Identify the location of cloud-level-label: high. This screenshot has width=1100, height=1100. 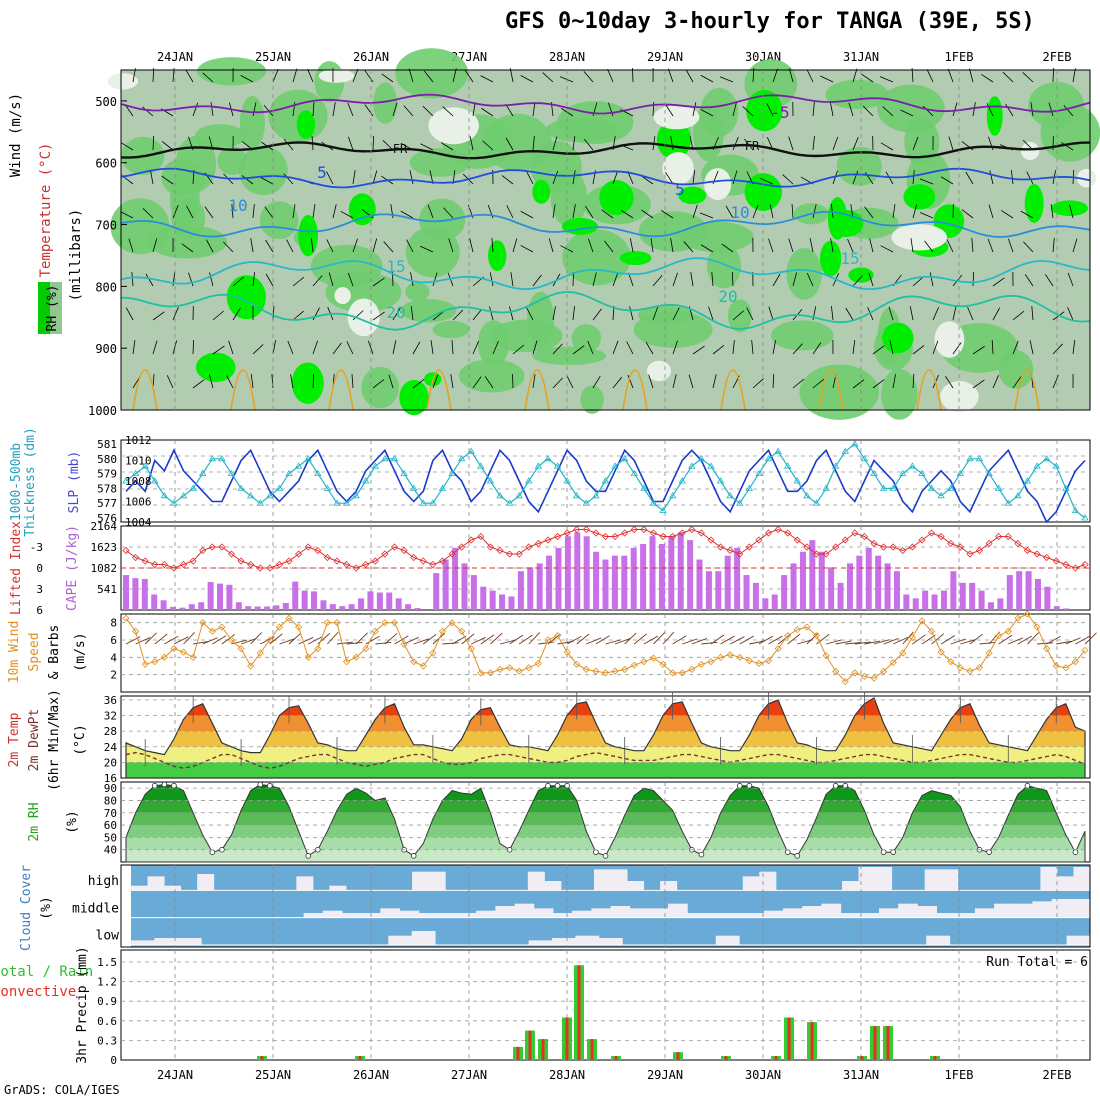
(103, 881).